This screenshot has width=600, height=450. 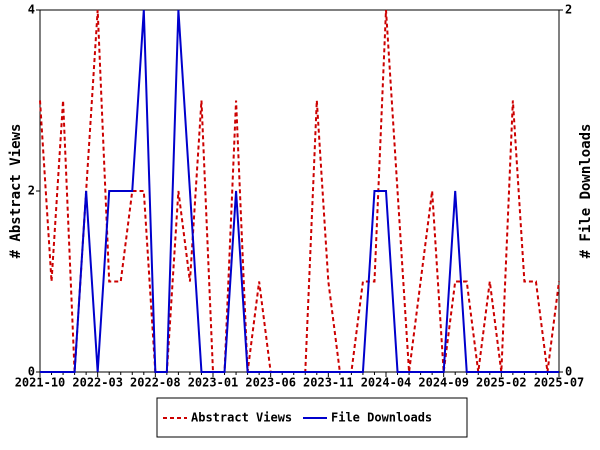 What do you see at coordinates (328, 383) in the screenshot?
I see `x-tick-label: 2023-11` at bounding box center [328, 383].